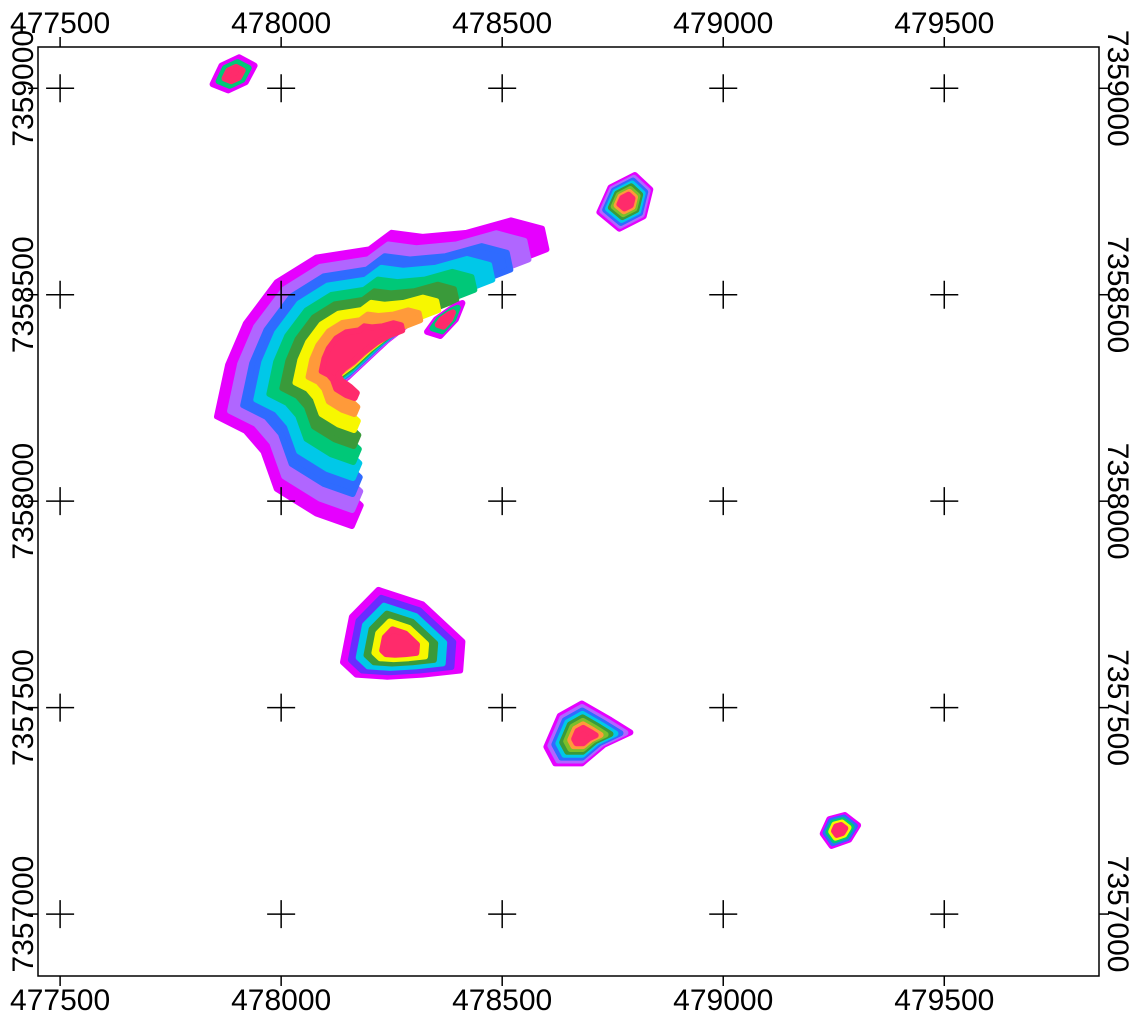 The height and width of the screenshot is (1018, 1141). I want to click on anomaly-finger, so click(445, 319).